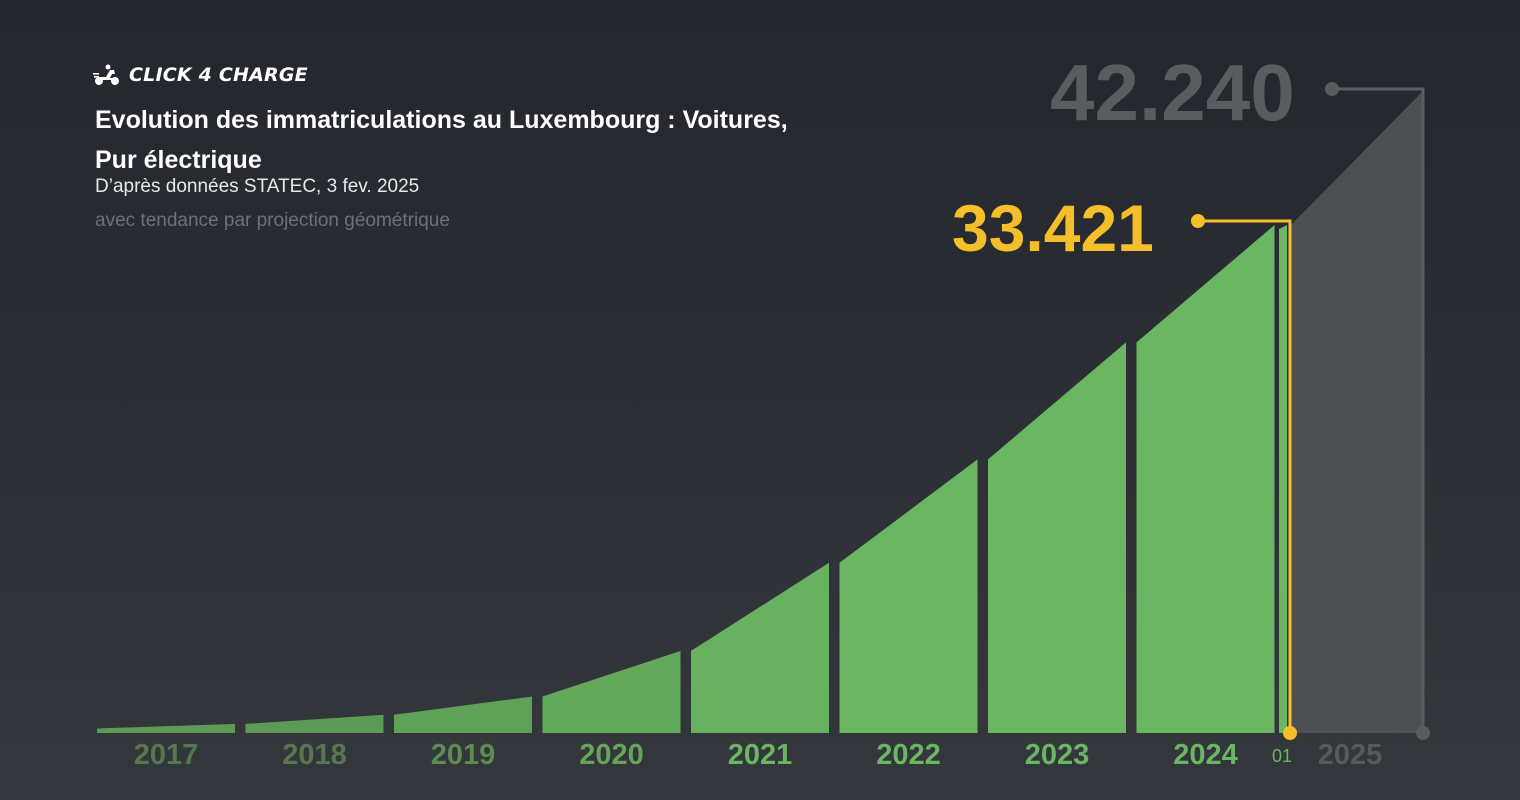 The image size is (1520, 800). I want to click on month-marker-label: 01, so click(1282, 756).